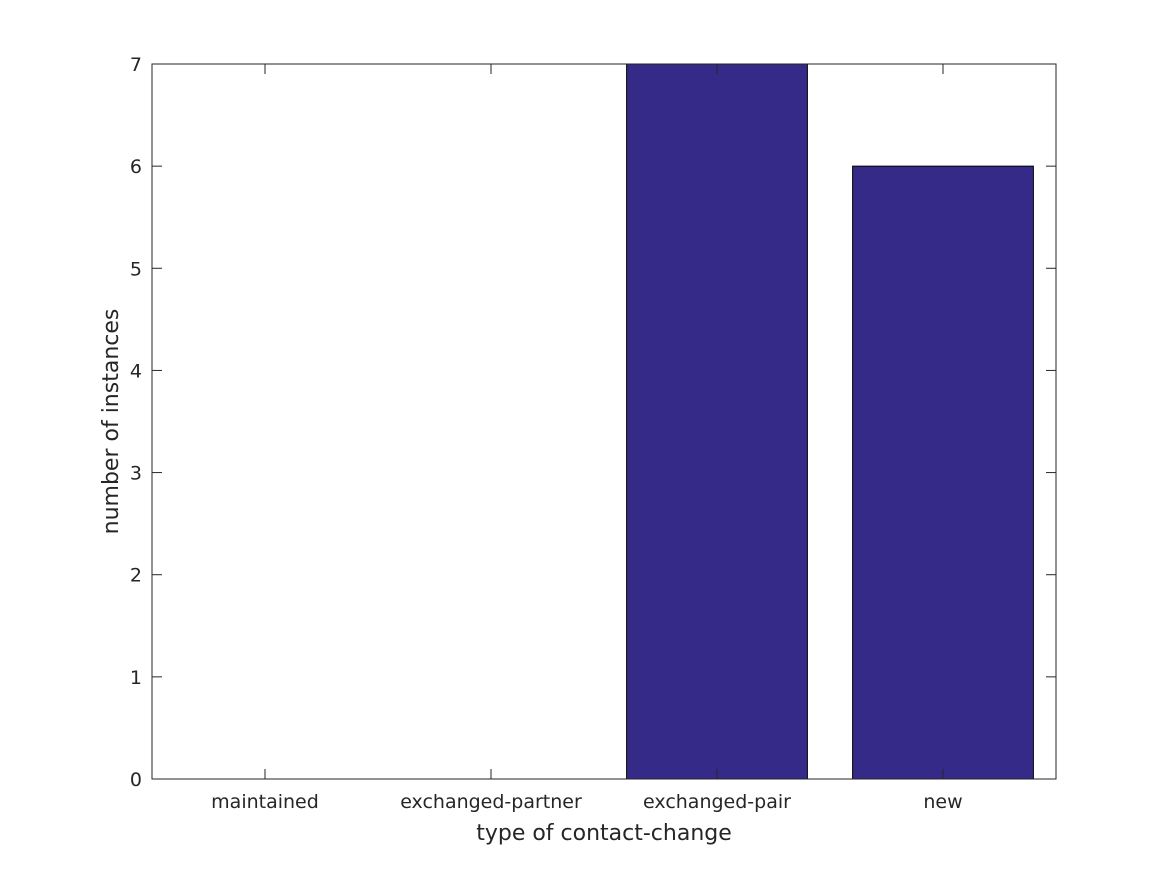 The width and height of the screenshot is (1167, 875). Describe the element at coordinates (491, 802) in the screenshot. I see `x-tick-label: exchanged-partner` at that location.